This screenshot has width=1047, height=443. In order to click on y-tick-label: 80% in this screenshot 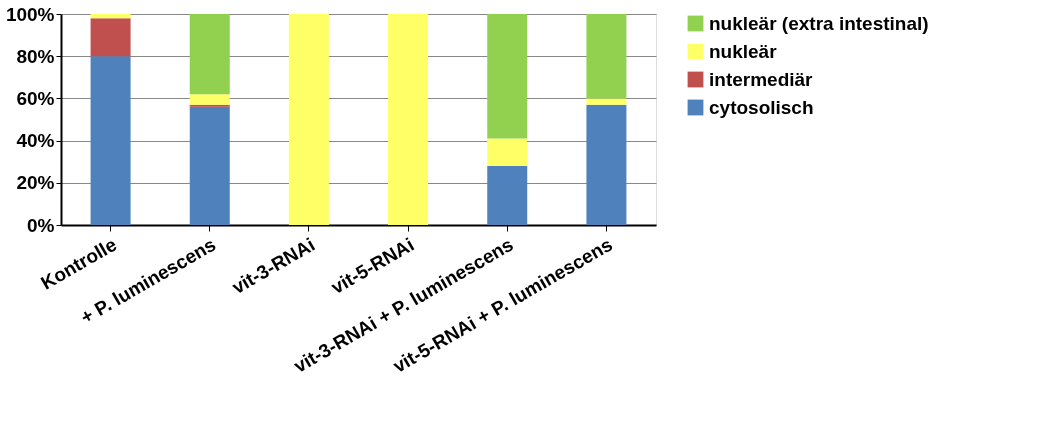, I will do `click(35, 56)`.